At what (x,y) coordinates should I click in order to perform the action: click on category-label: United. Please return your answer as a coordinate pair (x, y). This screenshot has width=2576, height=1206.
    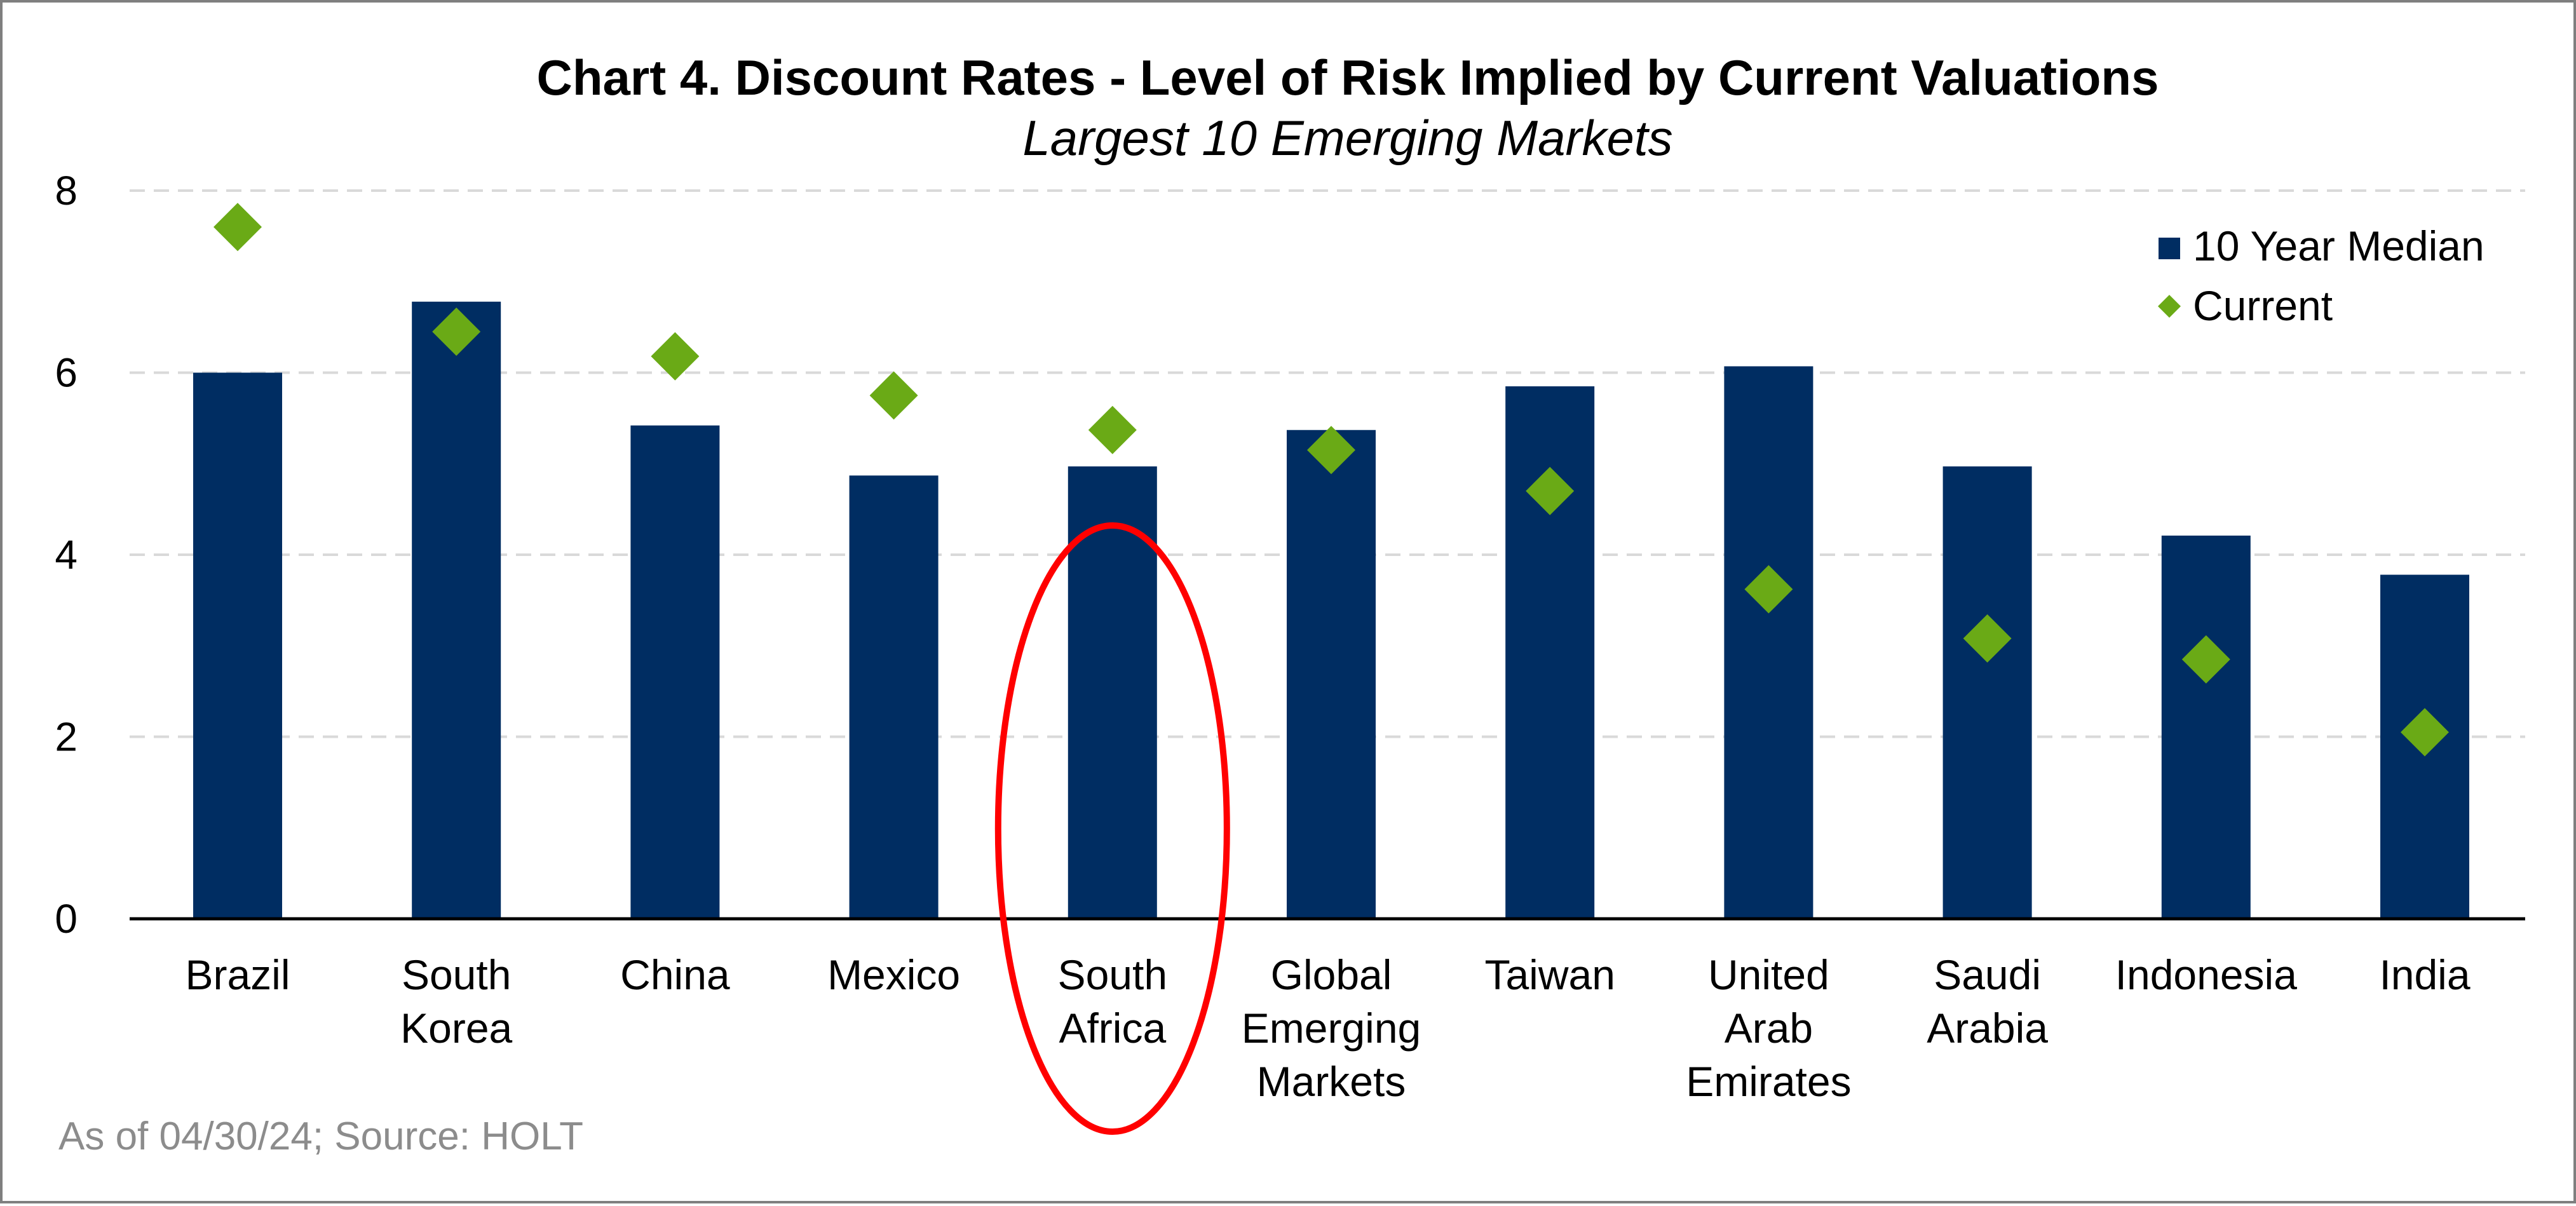
    Looking at the image, I should click on (1769, 974).